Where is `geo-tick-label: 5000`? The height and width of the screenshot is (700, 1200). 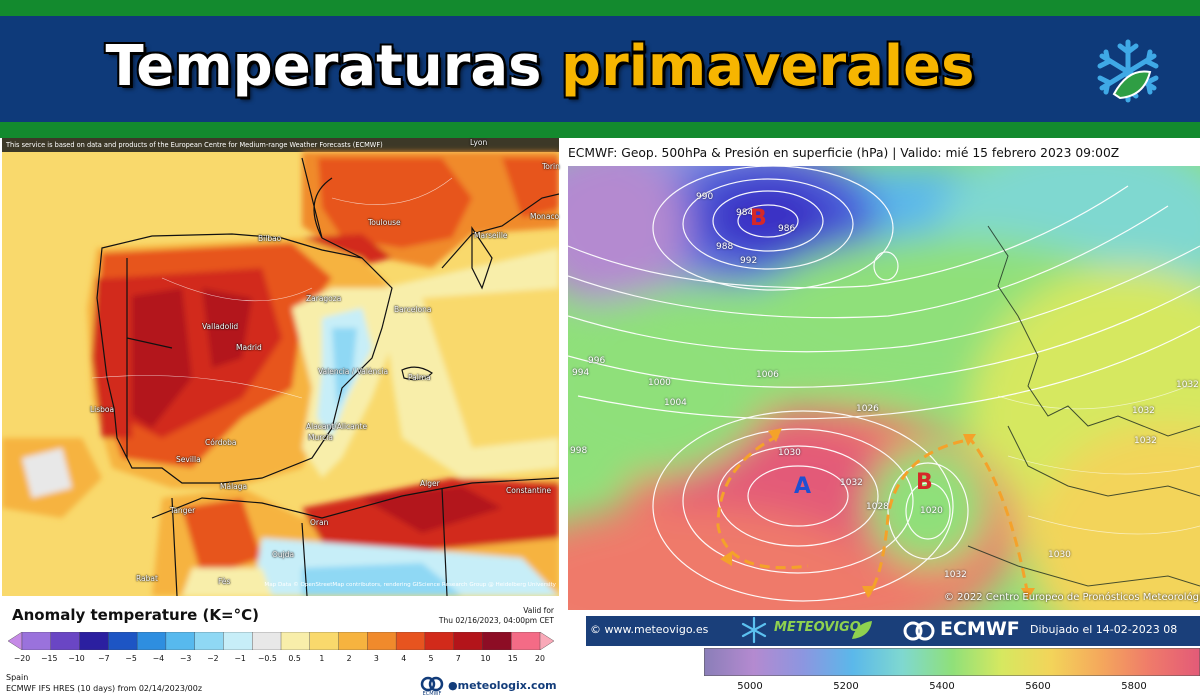 geo-tick-label: 5000 is located at coordinates (750, 686).